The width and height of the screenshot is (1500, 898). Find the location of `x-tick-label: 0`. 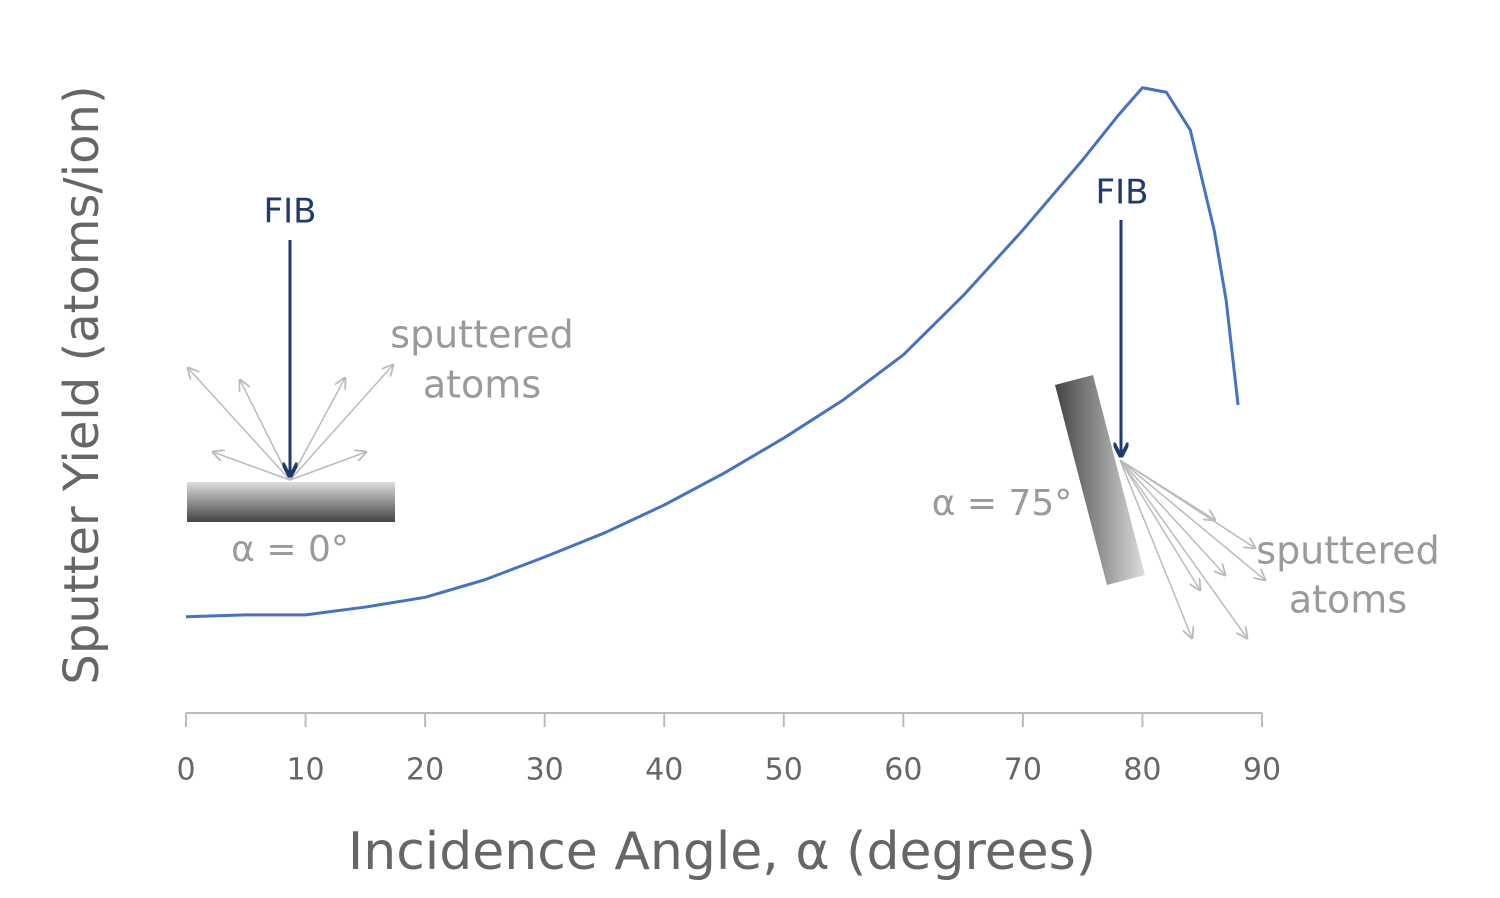

x-tick-label: 0 is located at coordinates (185, 770).